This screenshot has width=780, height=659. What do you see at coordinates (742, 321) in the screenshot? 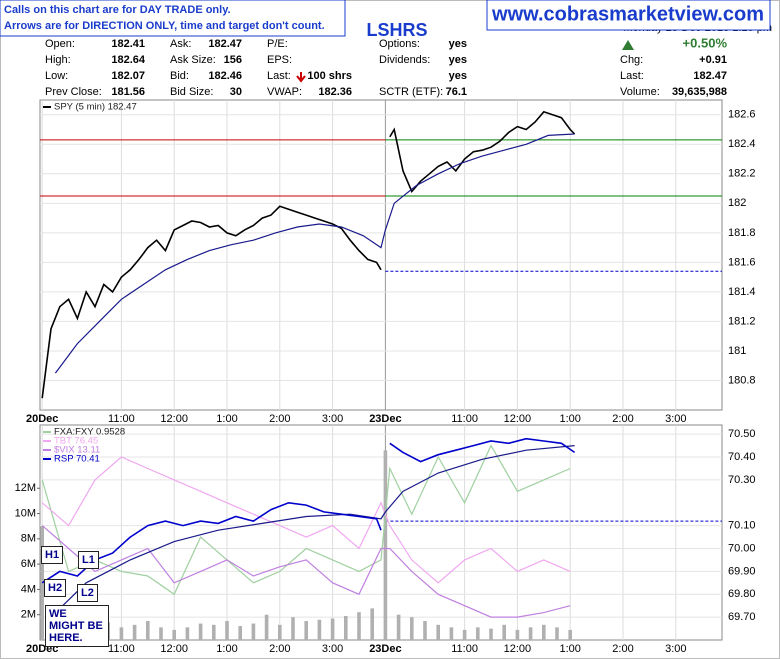
I see `y-tick-label: 181.2` at bounding box center [742, 321].